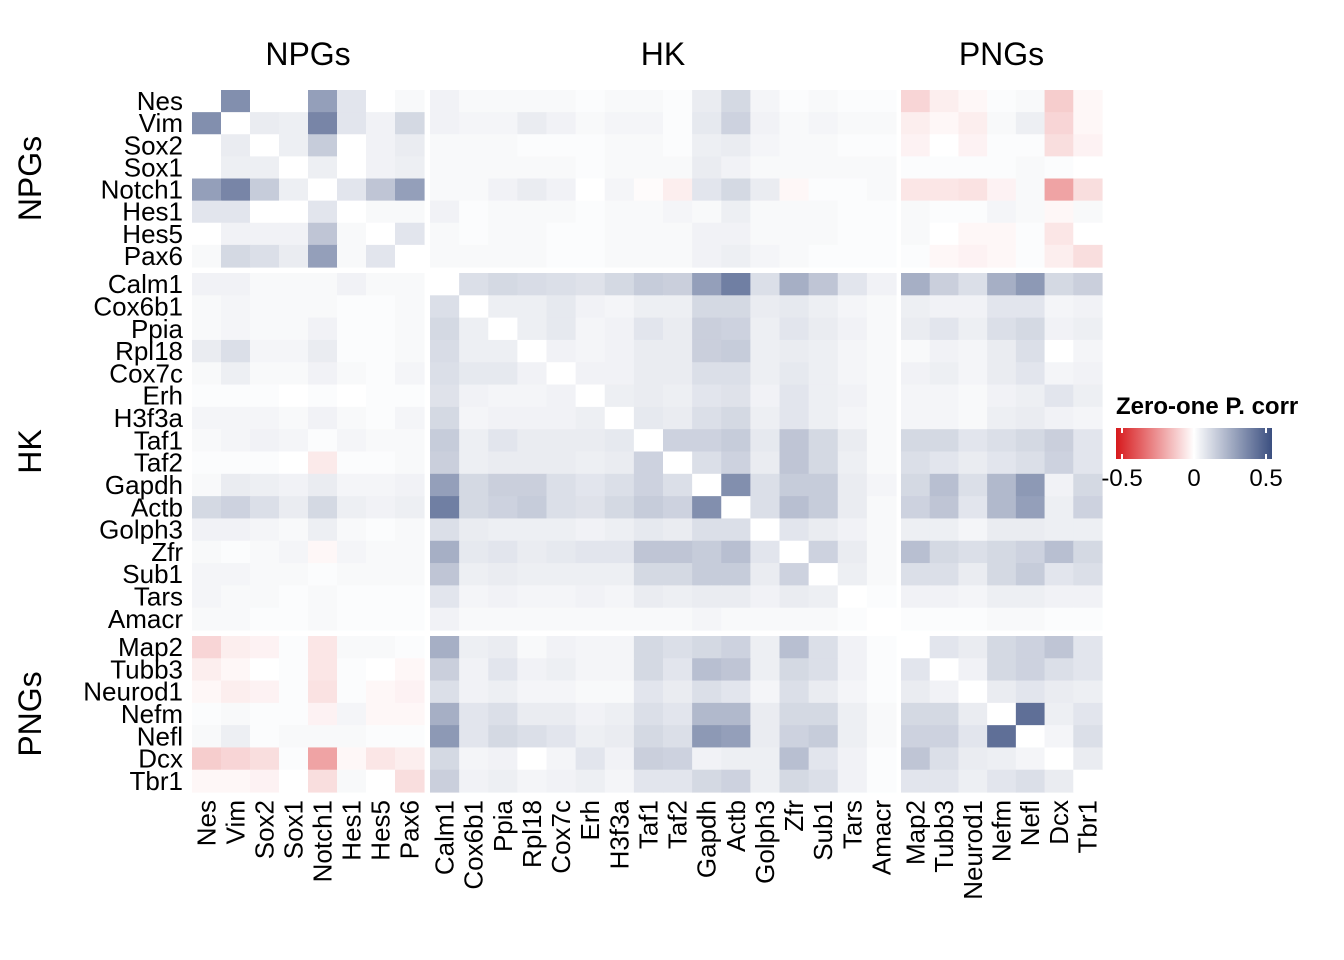 Image resolution: width=1344 pixels, height=960 pixels. Describe the element at coordinates (707, 839) in the screenshot. I see `column-label: Gapdh` at that location.